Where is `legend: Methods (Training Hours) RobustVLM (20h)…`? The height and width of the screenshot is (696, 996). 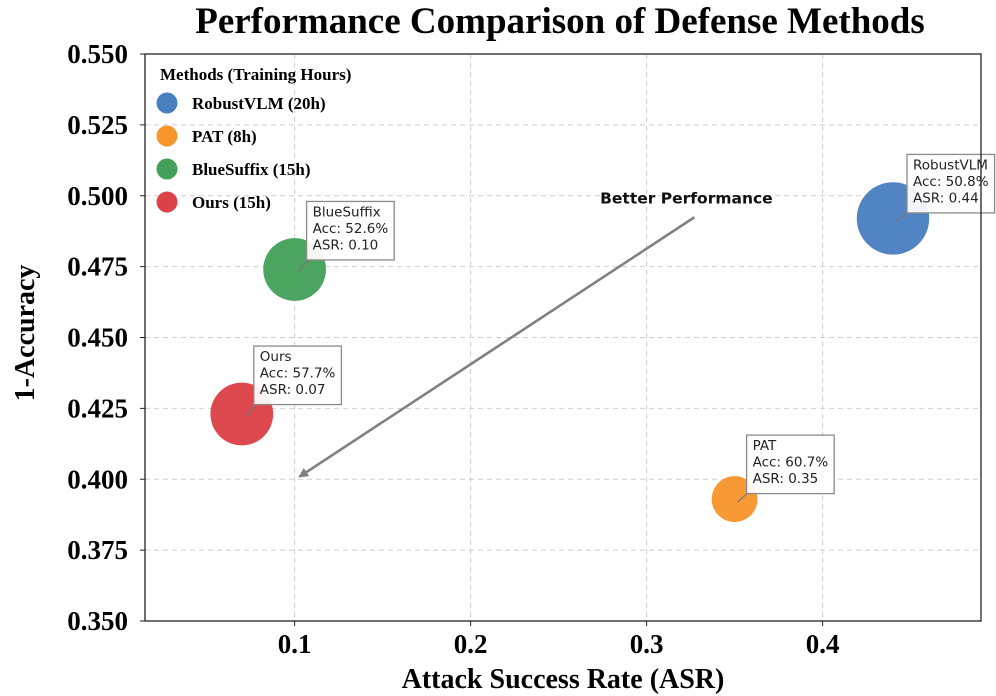
legend: Methods (Training Hours) RobustVLM (20h)… is located at coordinates (253, 139).